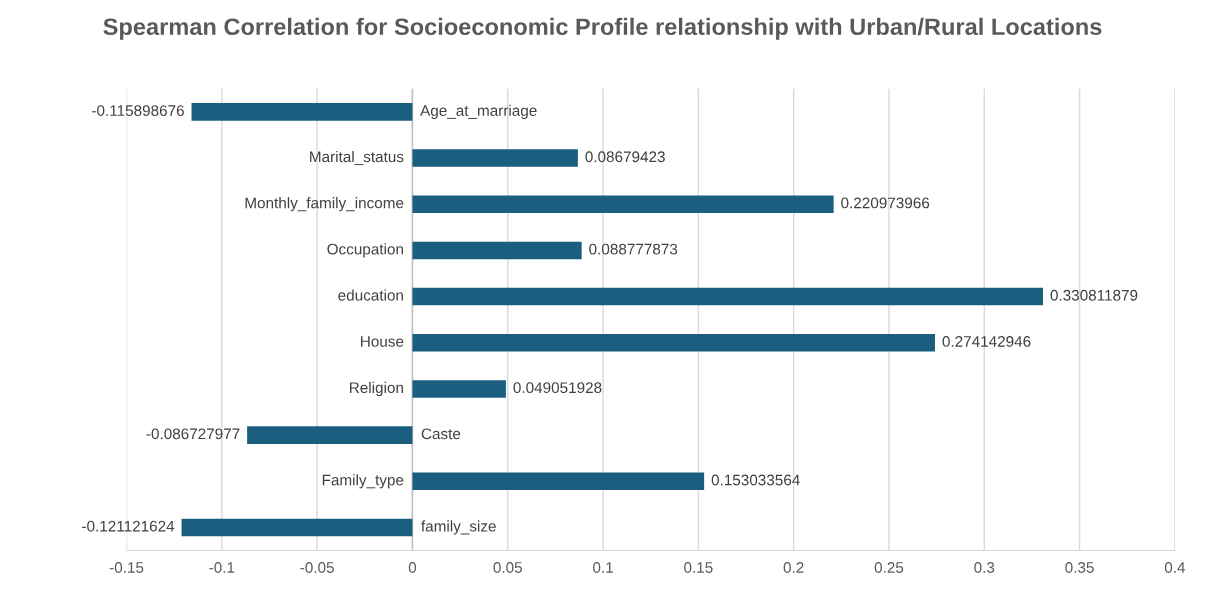 The image size is (1205, 592). I want to click on x-tick-label: 0.15, so click(698, 567).